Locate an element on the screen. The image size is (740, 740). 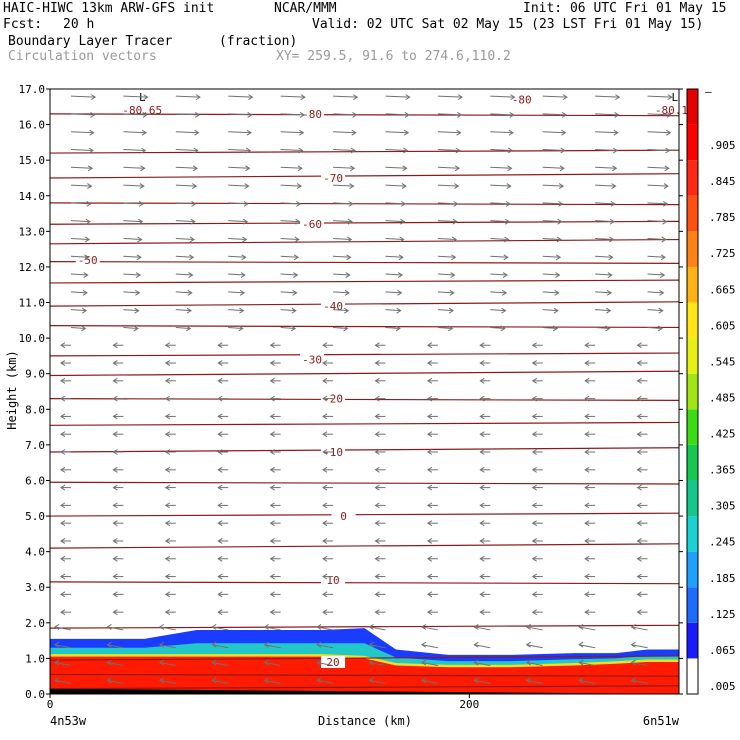
x-tick-label: 0 is located at coordinates (50, 704).